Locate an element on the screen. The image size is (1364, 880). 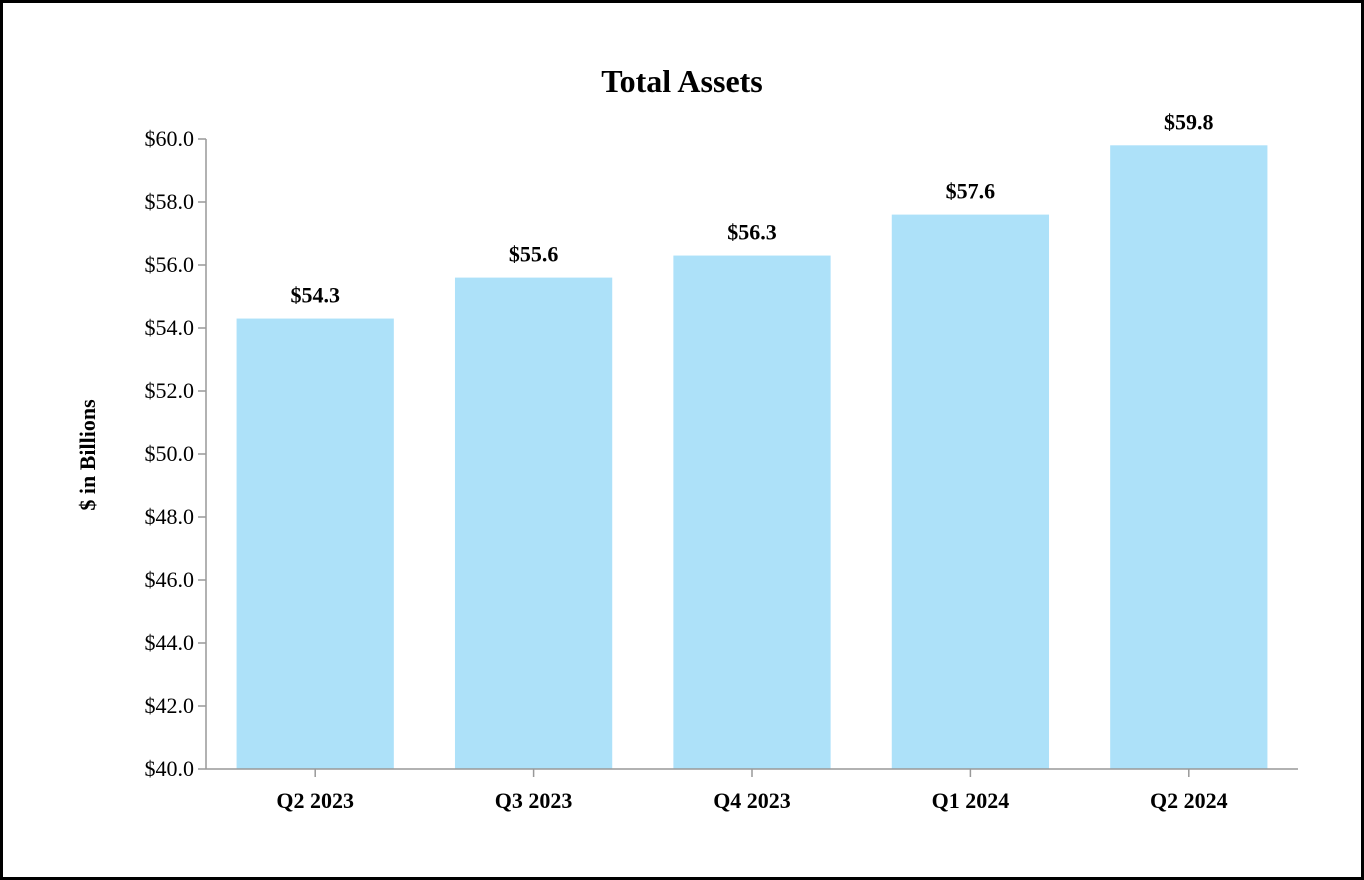
chart-title: Total Assets is located at coordinates (682, 81).